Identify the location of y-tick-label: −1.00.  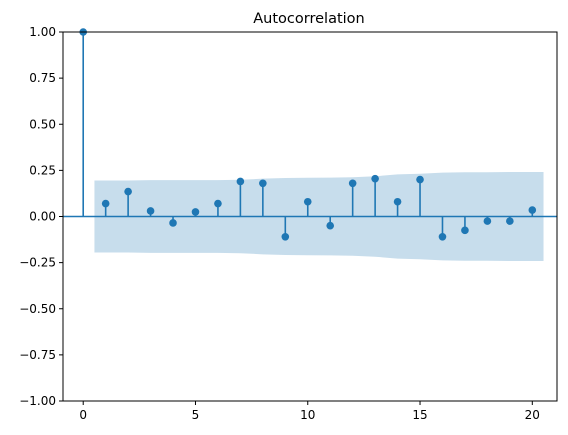
(37, 401).